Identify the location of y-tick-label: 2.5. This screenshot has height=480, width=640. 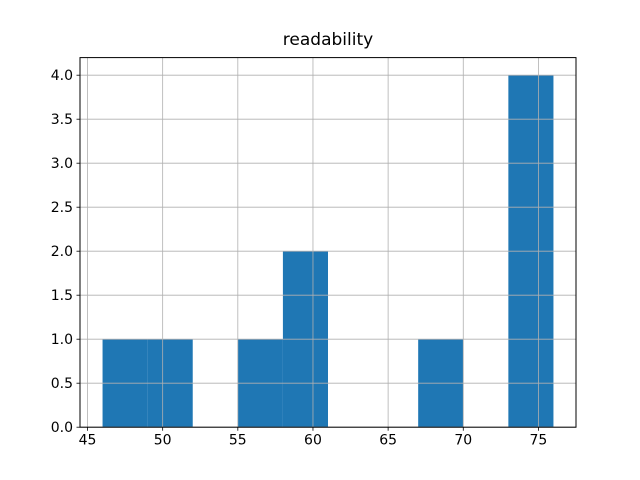
(62, 208).